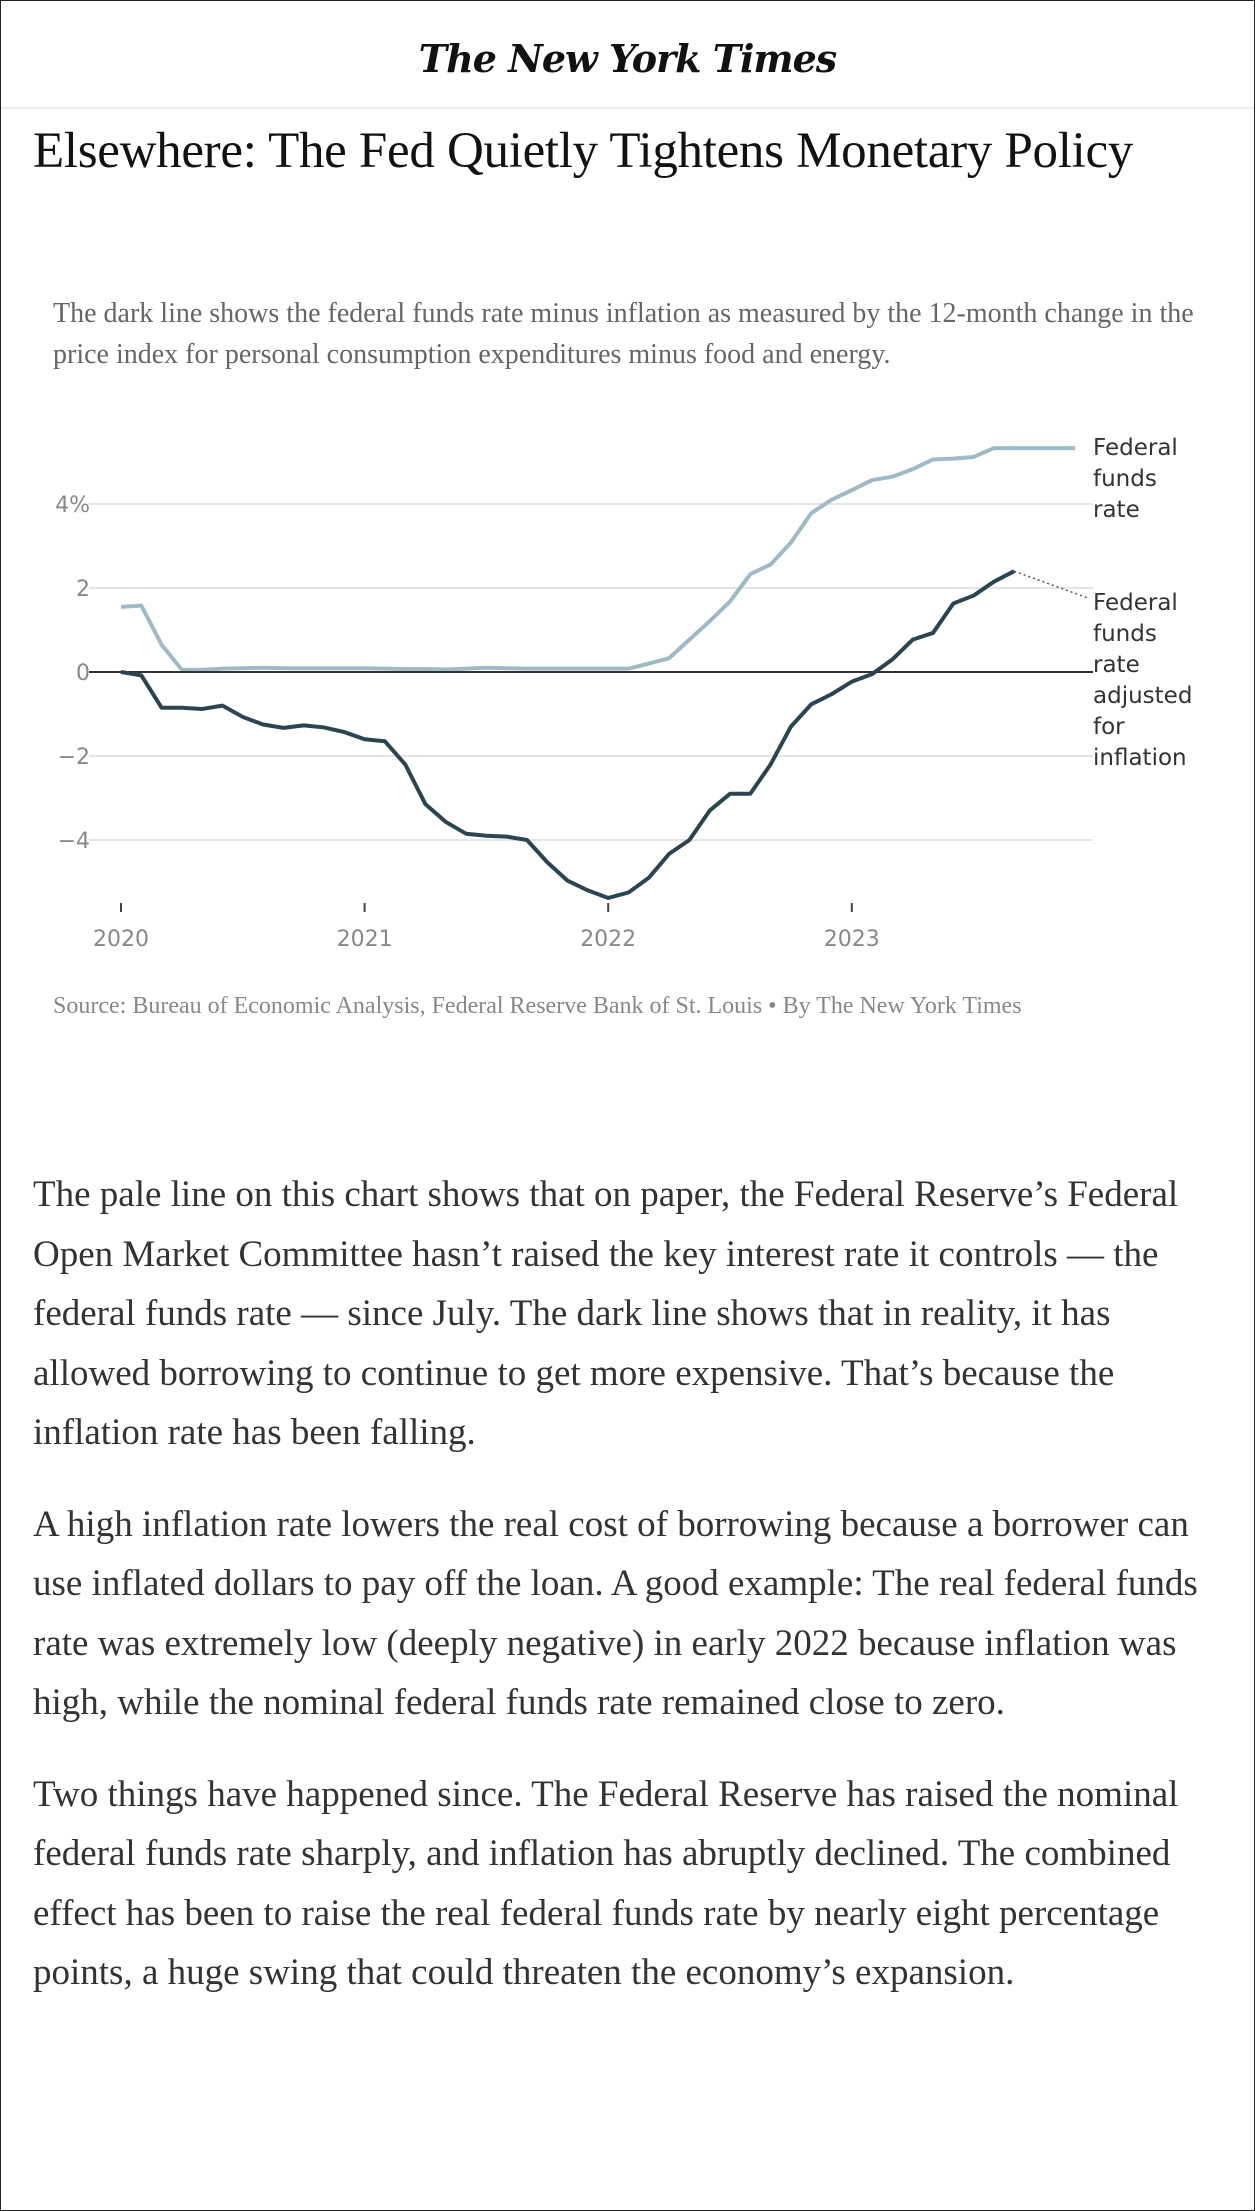  I want to click on series-label-nominal: Federal funds rate, so click(1135, 479).